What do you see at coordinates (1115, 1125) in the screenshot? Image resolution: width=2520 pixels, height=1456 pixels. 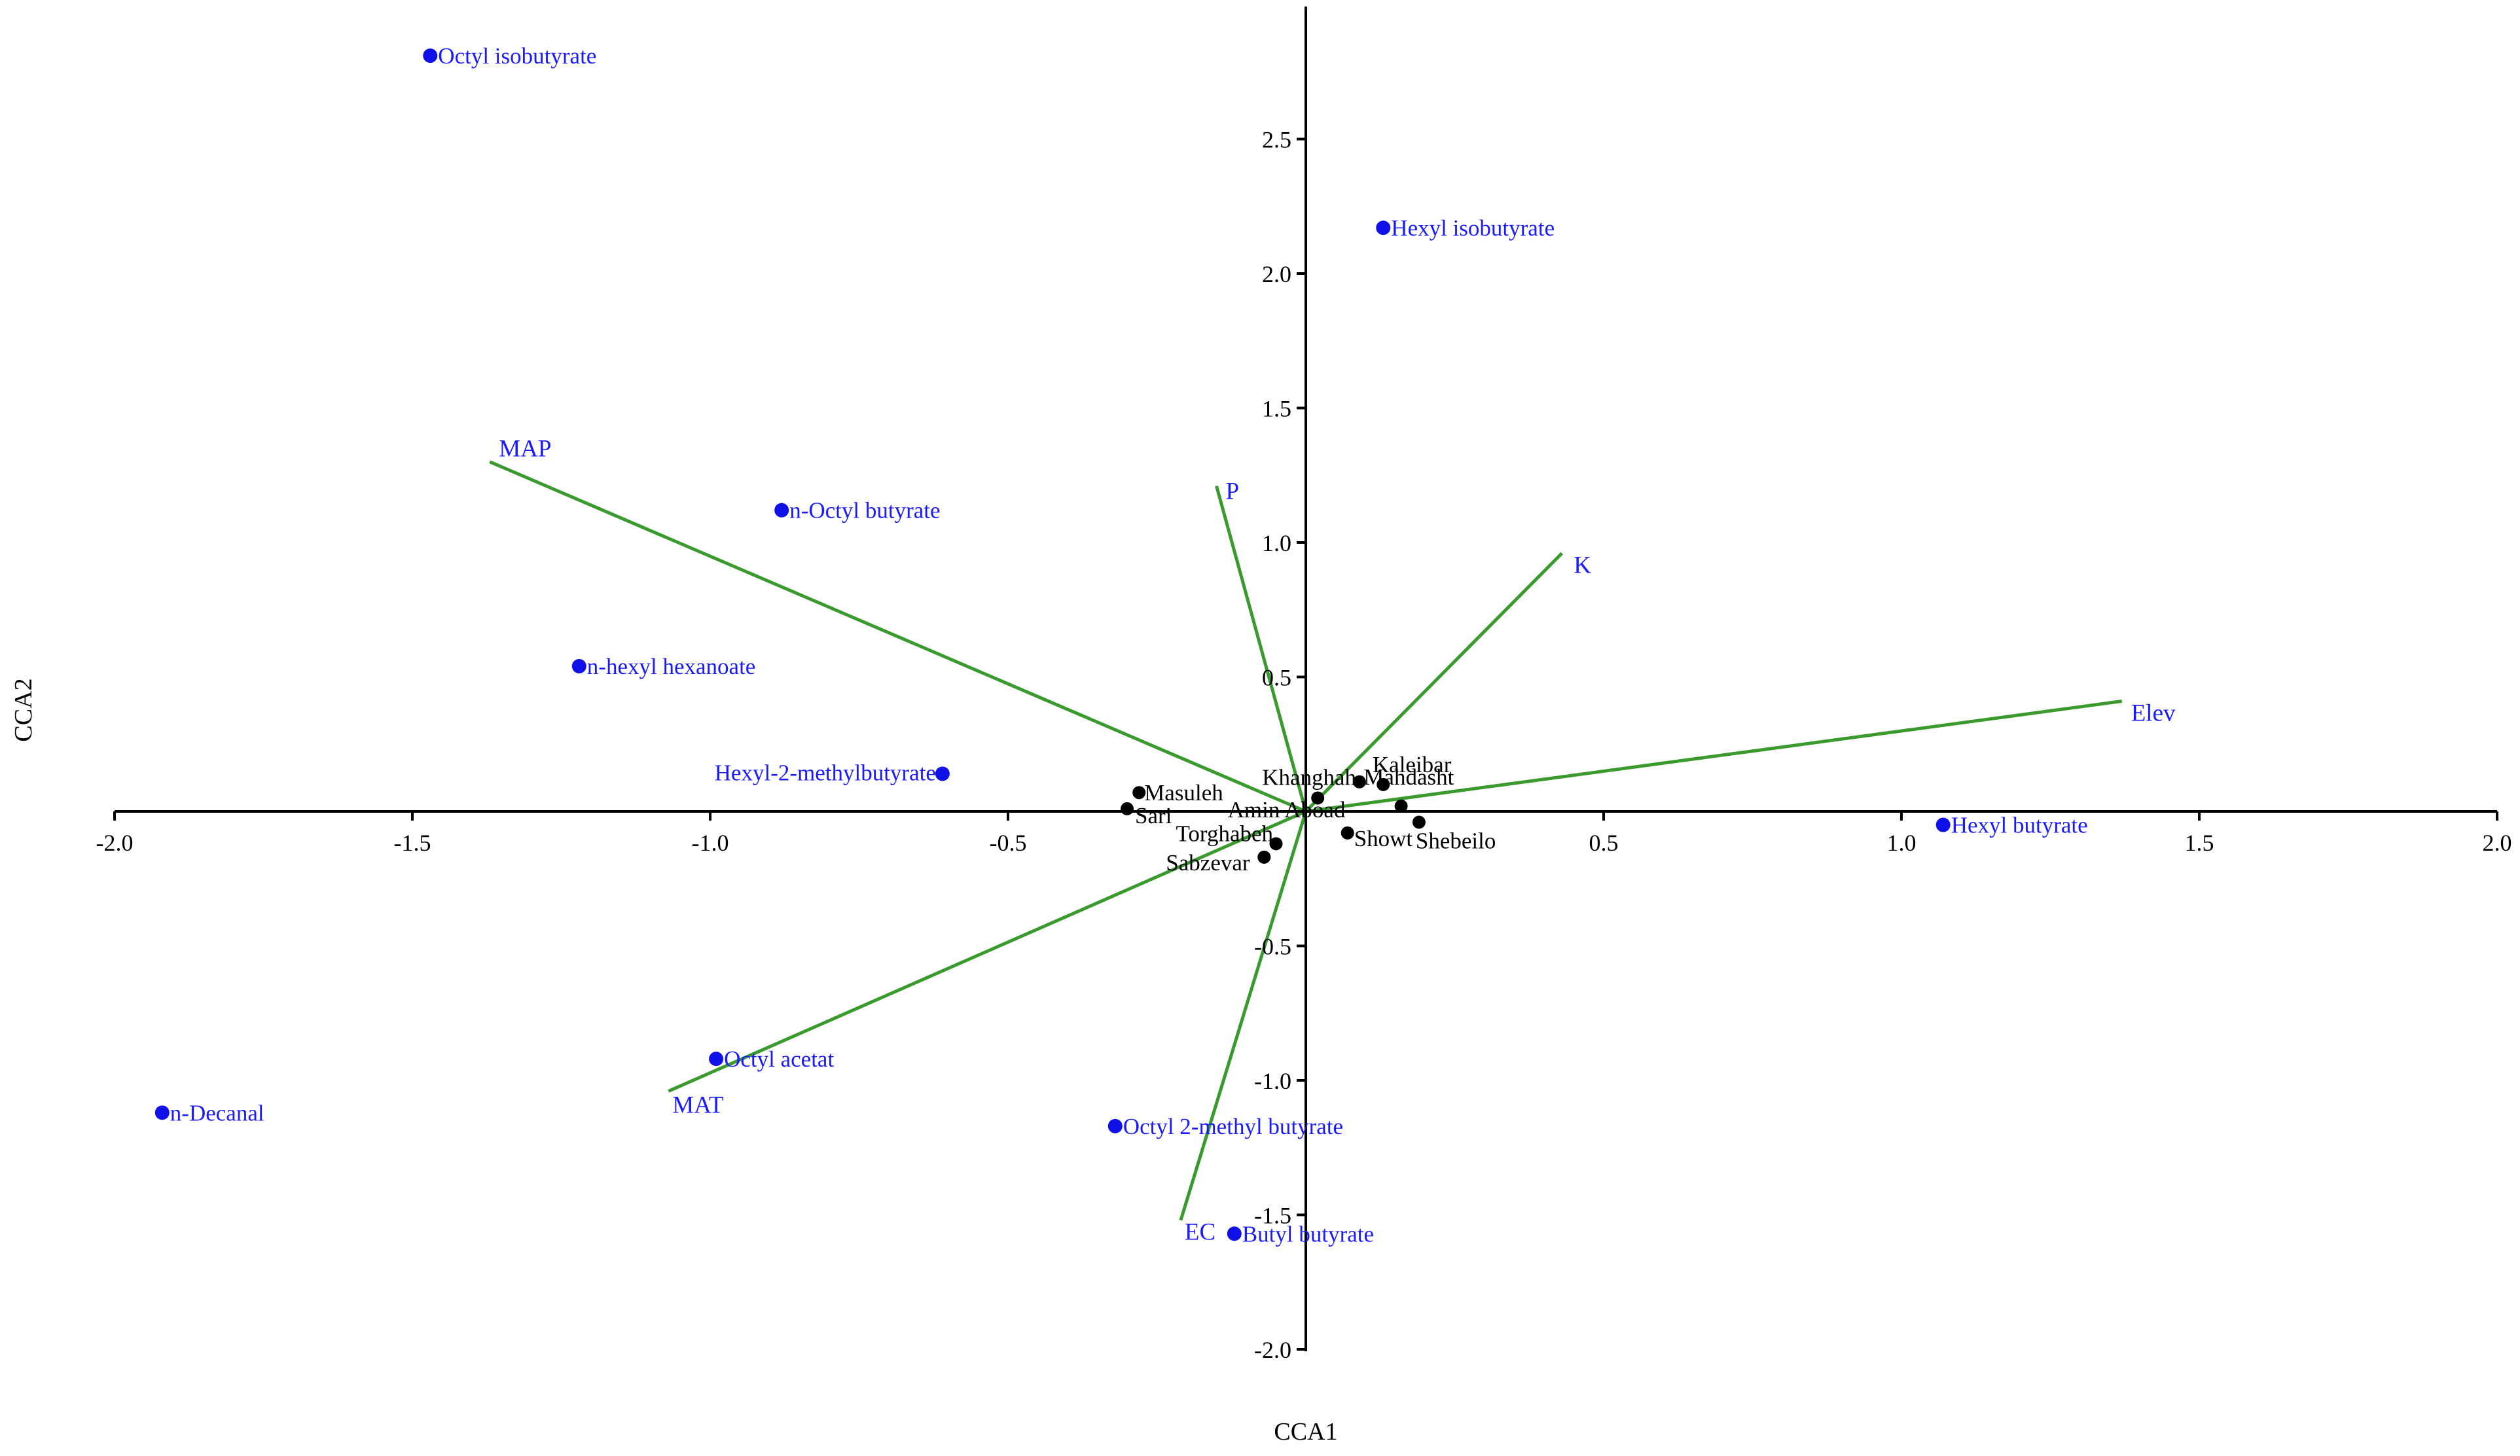 I see `species-point-octyl-2-methyl-butyrate` at bounding box center [1115, 1125].